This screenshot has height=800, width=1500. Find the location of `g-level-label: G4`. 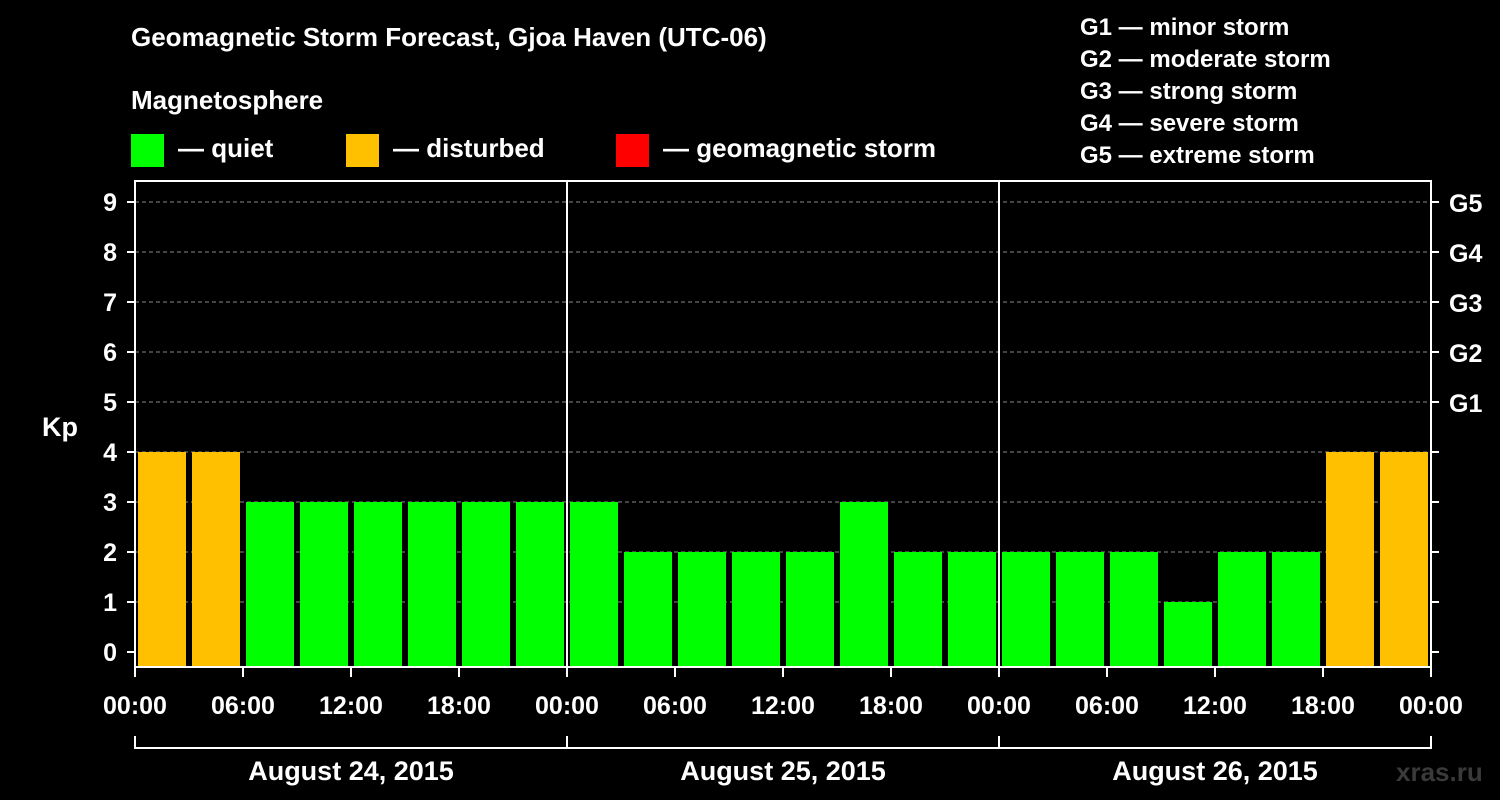

g-level-label: G4 is located at coordinates (1465, 254).